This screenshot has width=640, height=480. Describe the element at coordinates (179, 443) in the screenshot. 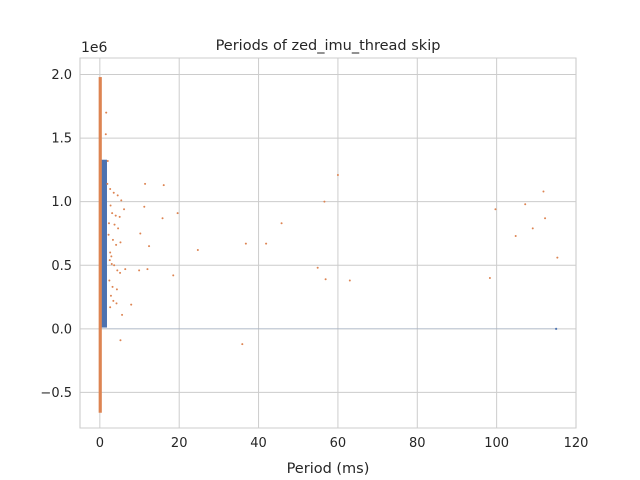

I see `x-tick-label: 20` at that location.